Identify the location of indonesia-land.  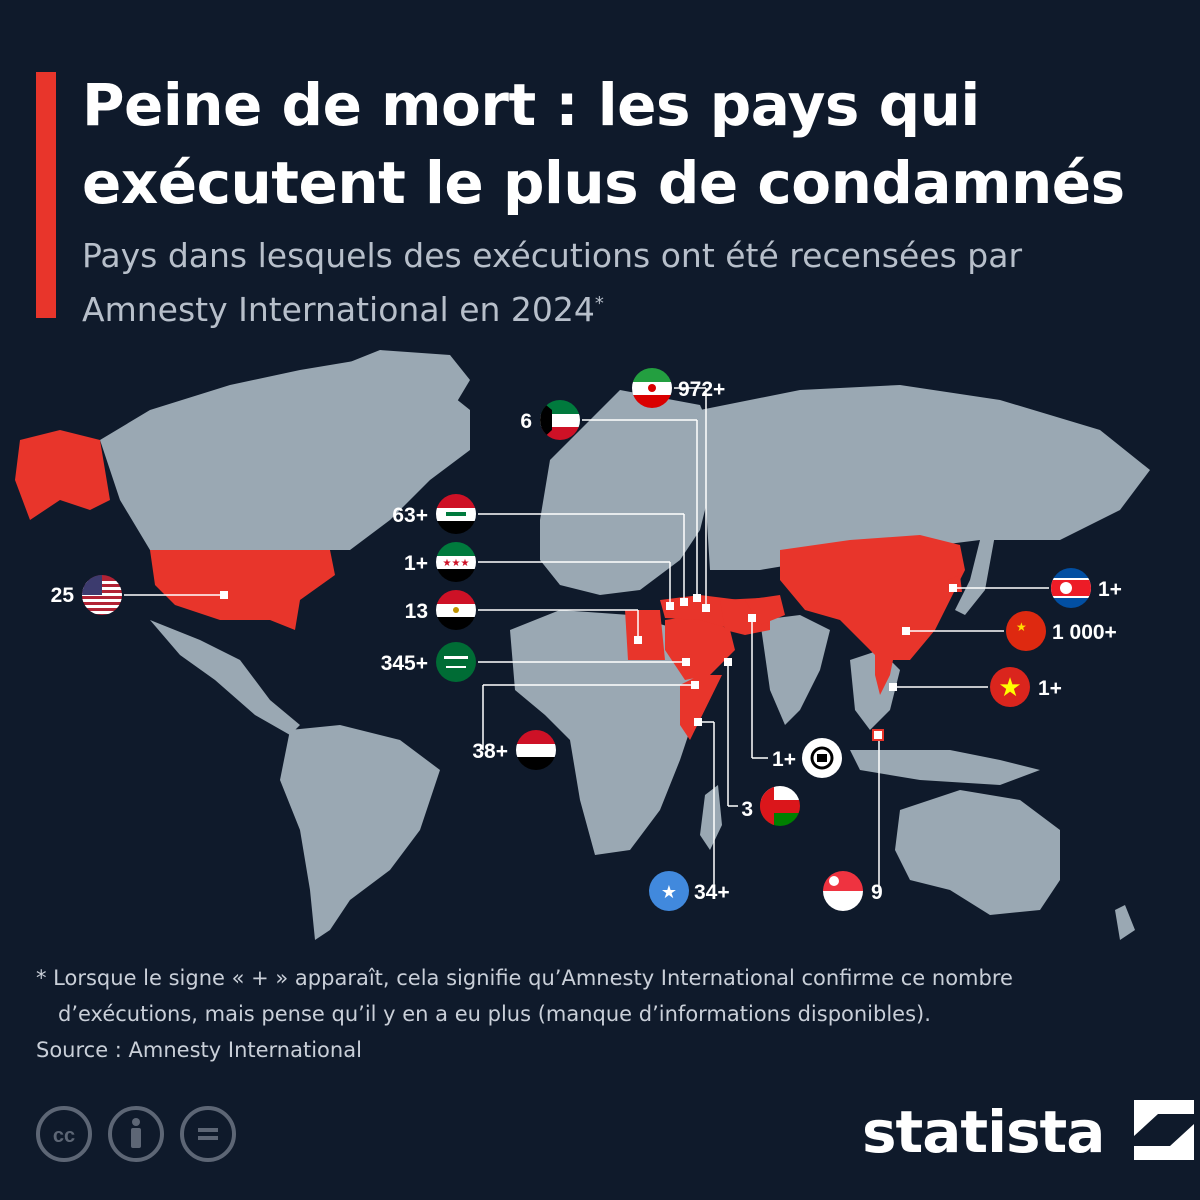
(945, 767).